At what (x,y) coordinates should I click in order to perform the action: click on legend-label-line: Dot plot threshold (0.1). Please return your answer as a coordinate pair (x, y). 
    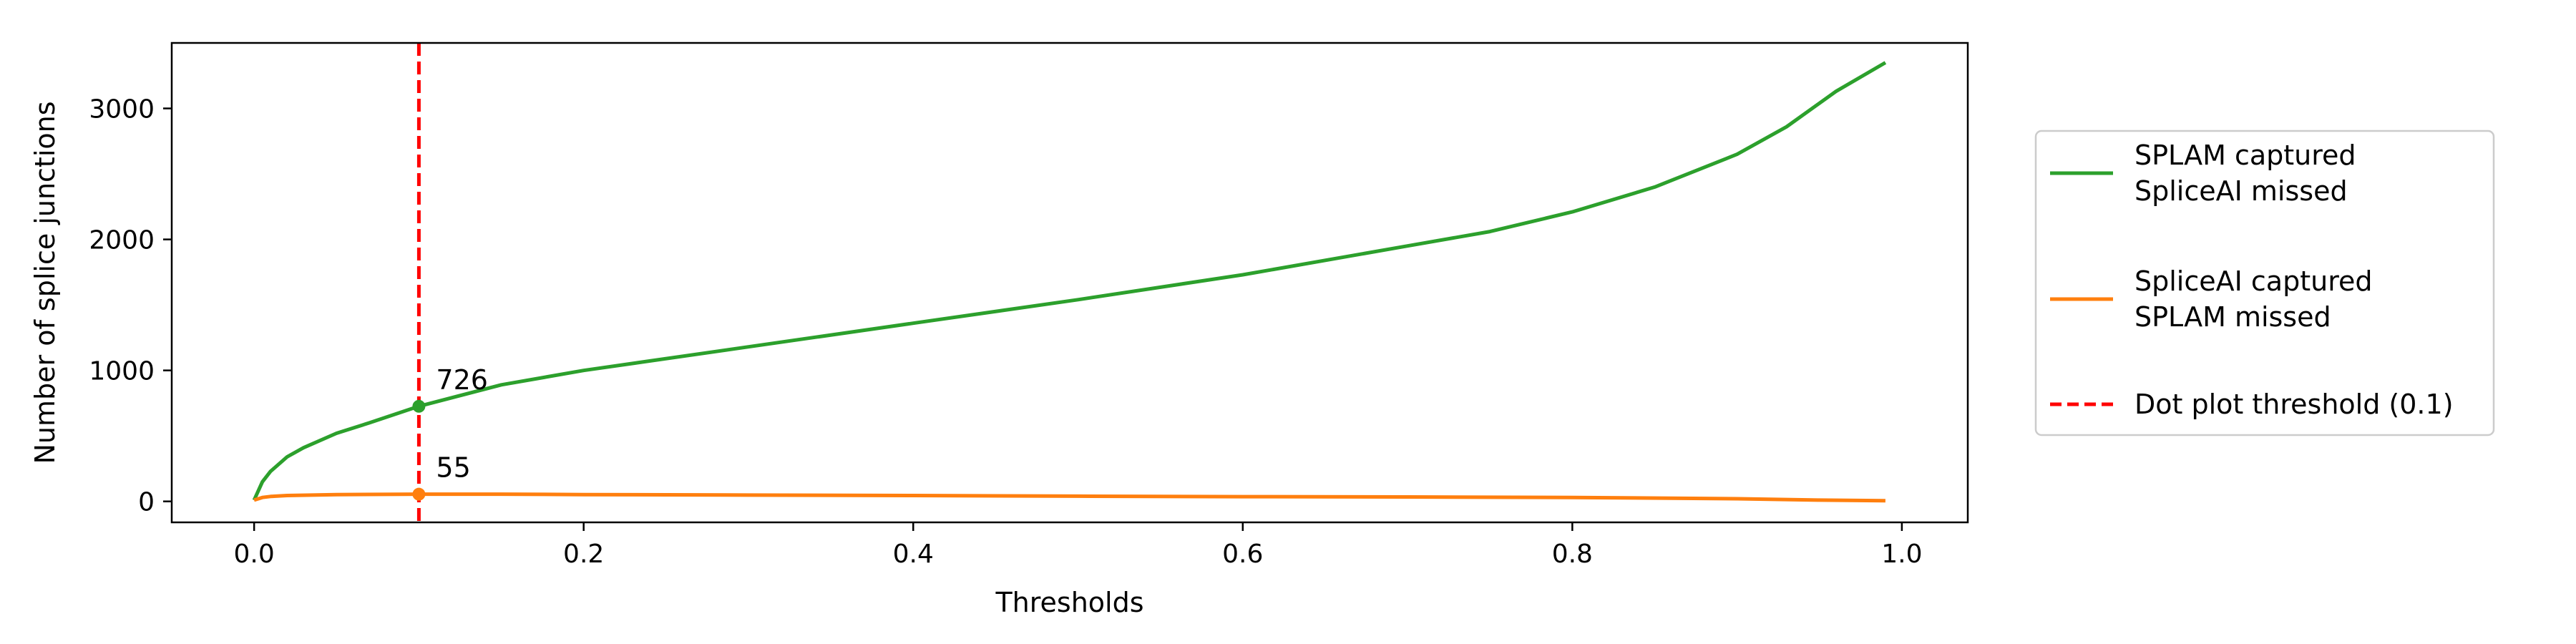
    Looking at the image, I should click on (2294, 404).